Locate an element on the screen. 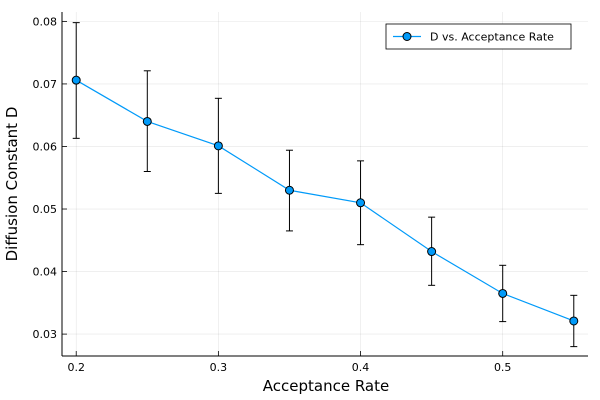  y-tick-label: 0.03 is located at coordinates (45, 334).